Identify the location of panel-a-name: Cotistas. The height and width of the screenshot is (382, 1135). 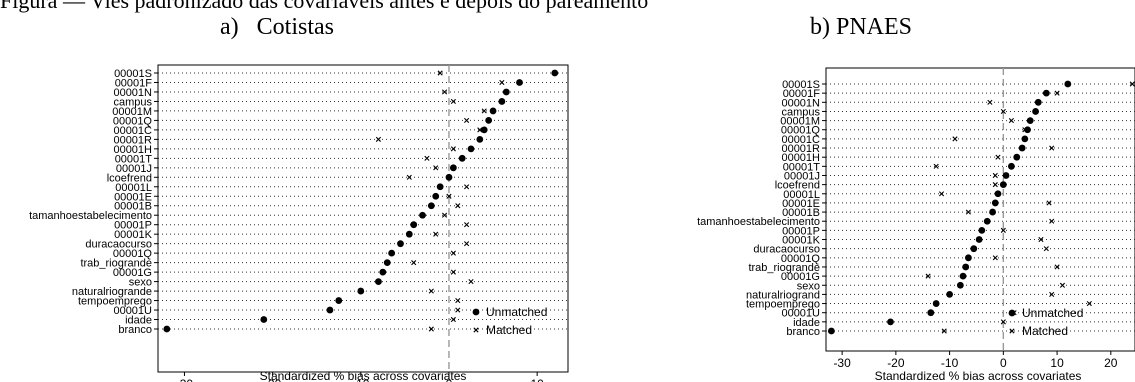
(295, 27).